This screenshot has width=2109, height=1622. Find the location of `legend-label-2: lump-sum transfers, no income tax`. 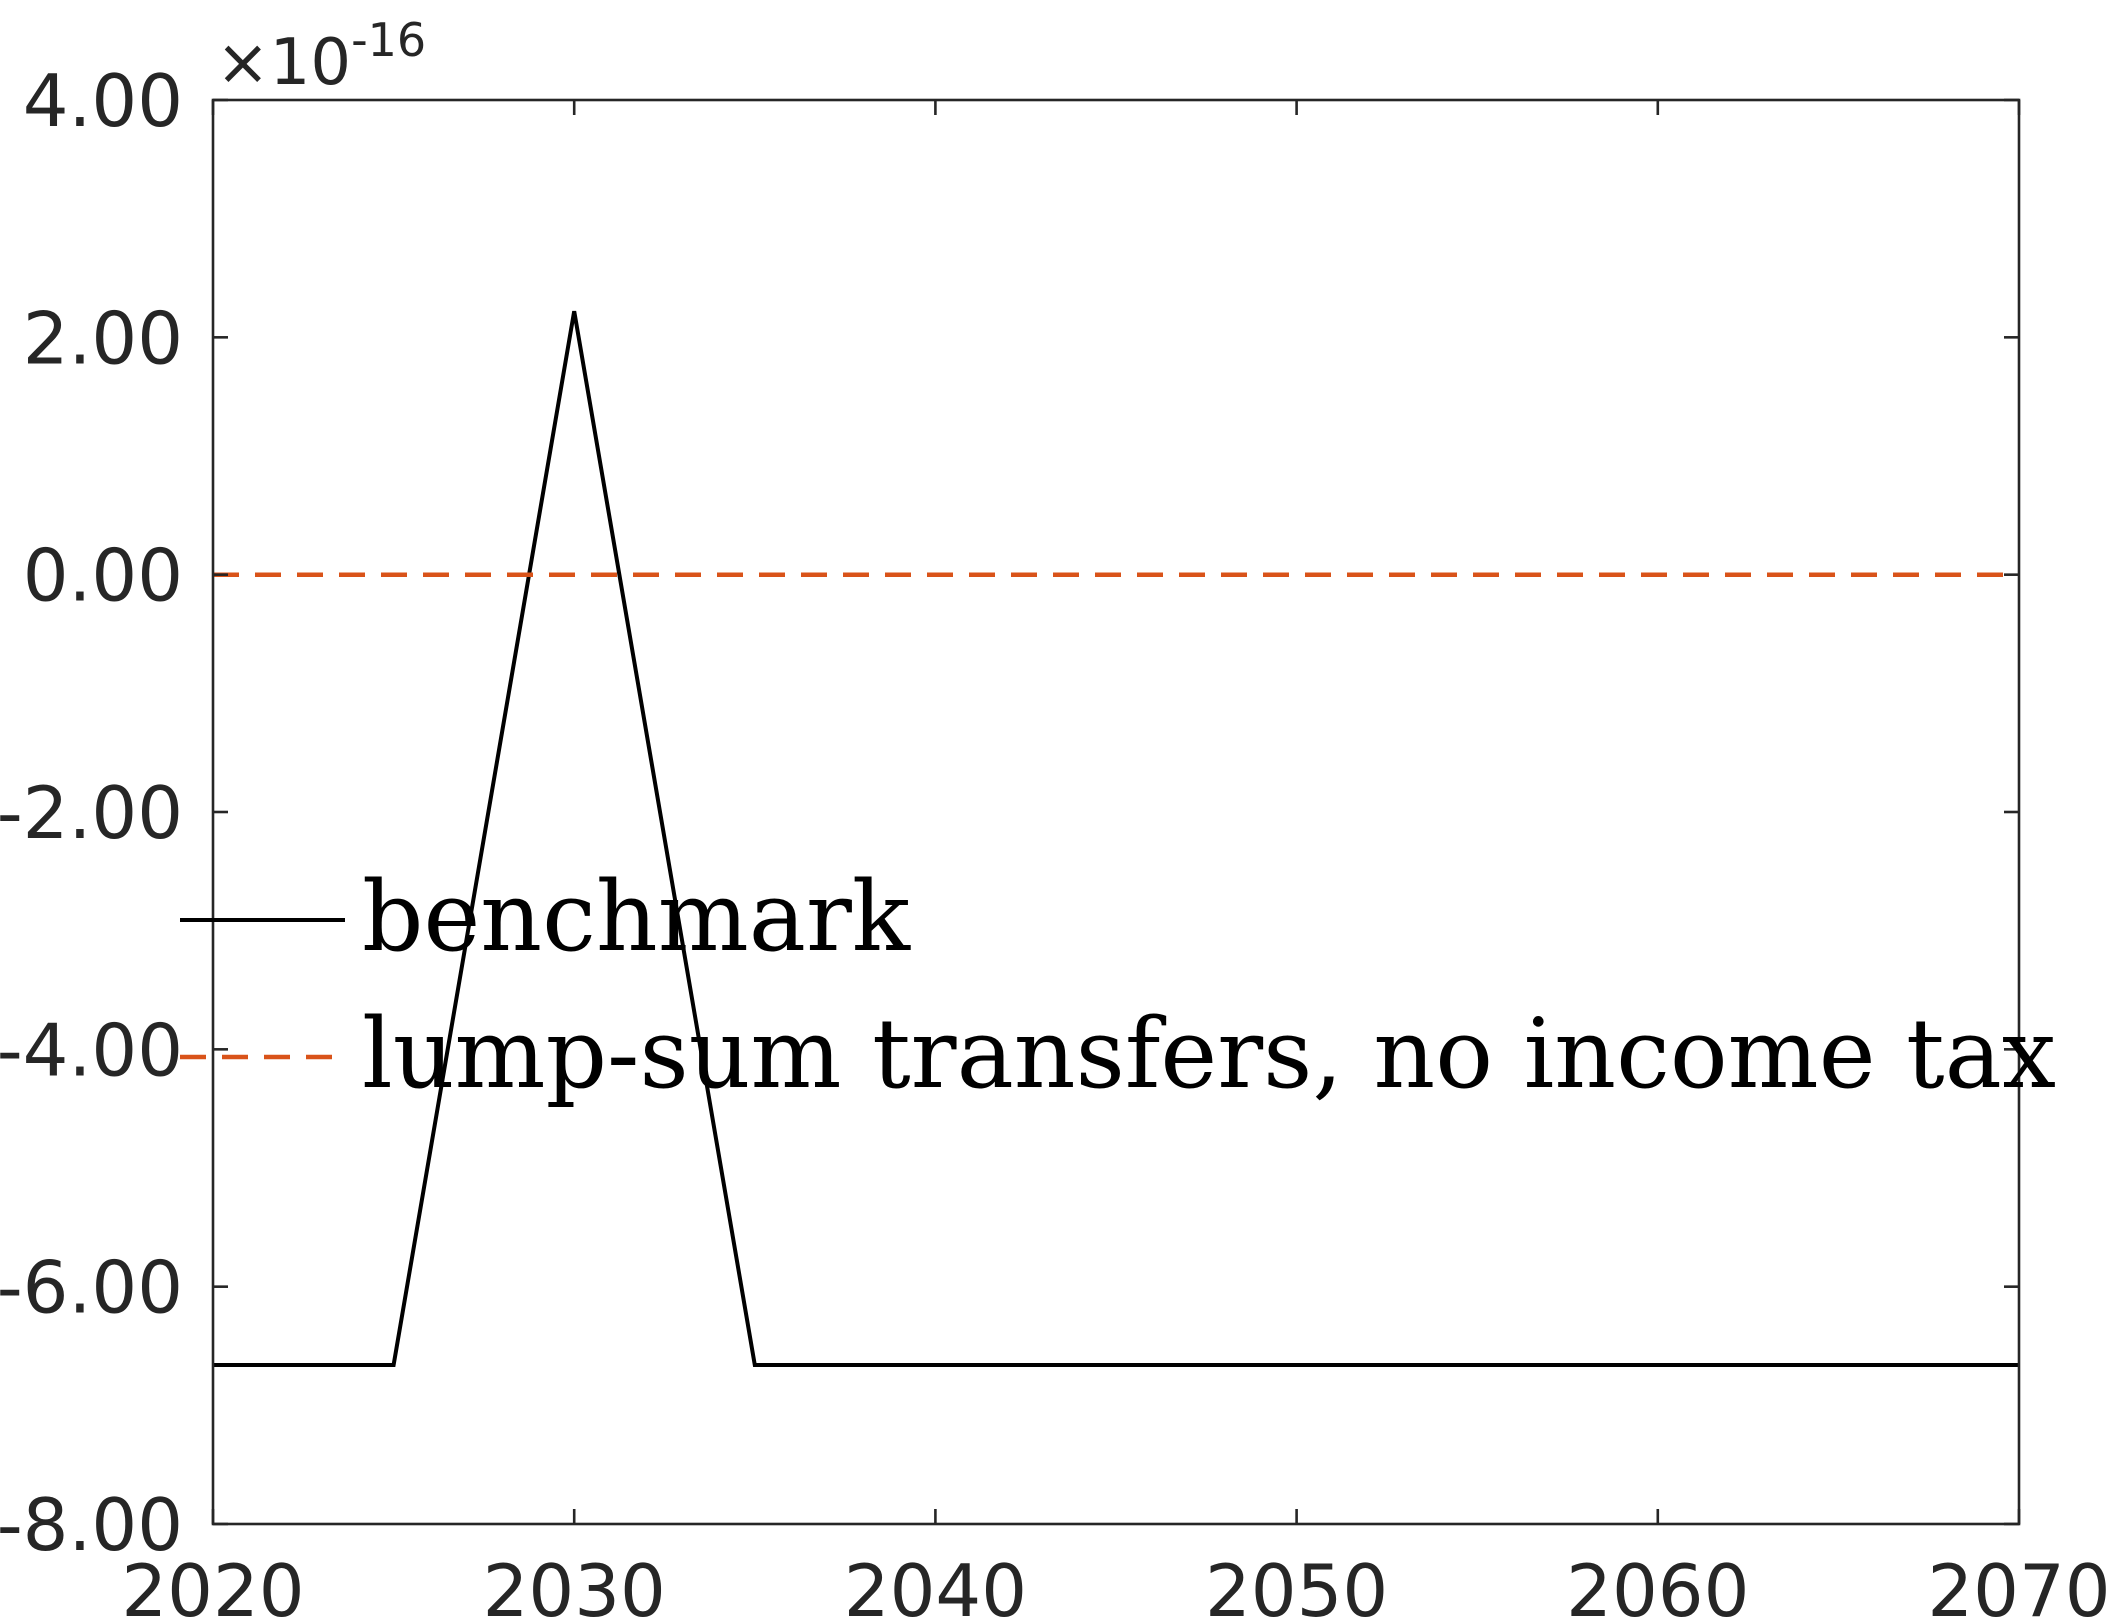

legend-label-2: lump-sum transfers, no income tax is located at coordinates (1209, 1054).